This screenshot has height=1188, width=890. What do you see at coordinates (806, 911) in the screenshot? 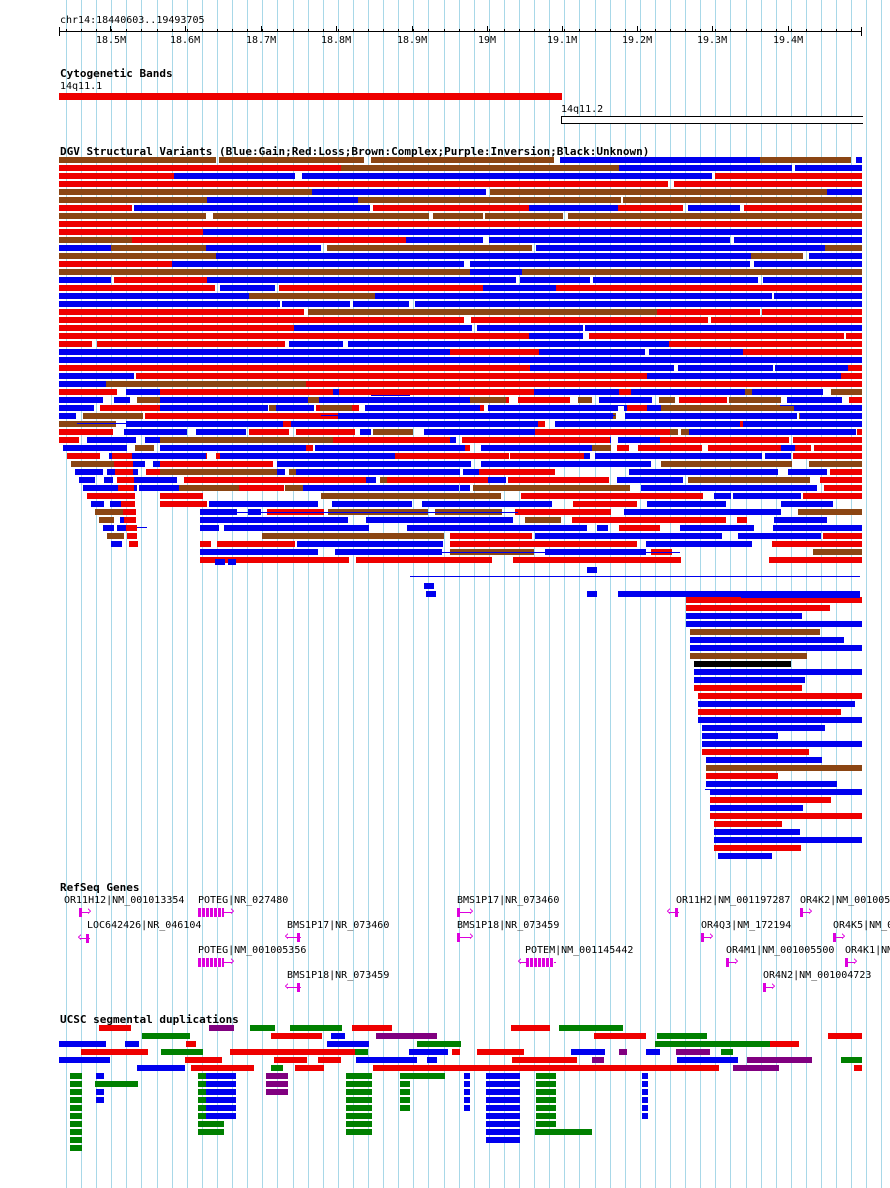
I see `gene-glyph: ›` at bounding box center [806, 911].